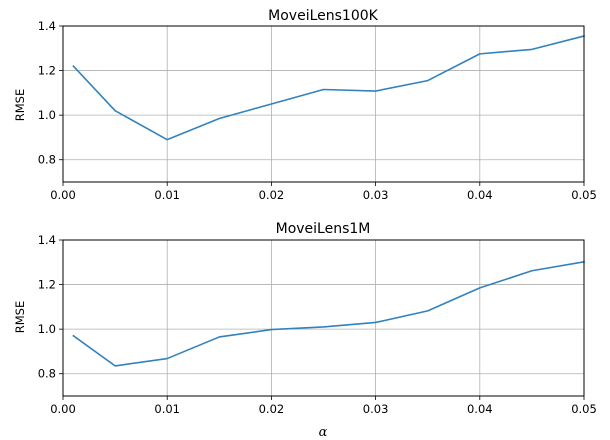  I want to click on chart-title: MoveiLens1M, so click(323, 229).